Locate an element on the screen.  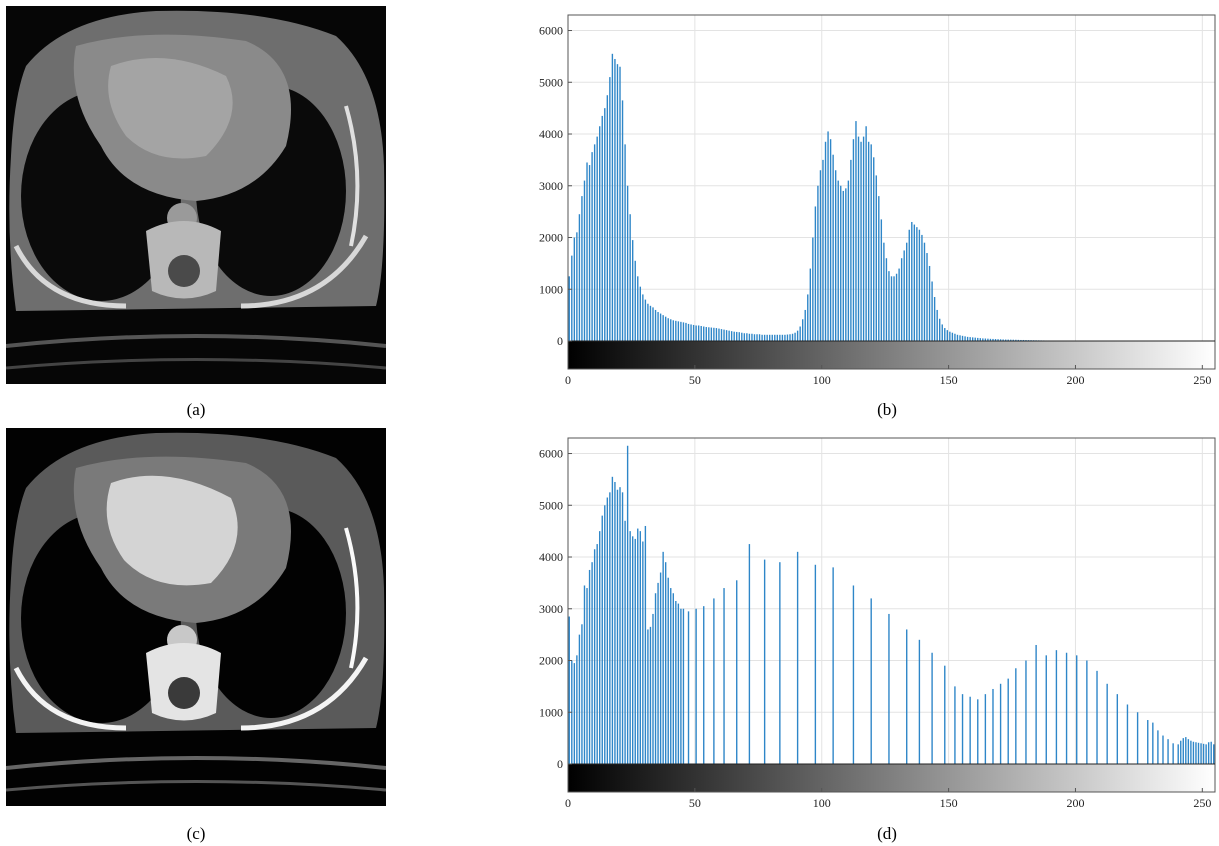
hist-b-colorbar is located at coordinates (891, 355).